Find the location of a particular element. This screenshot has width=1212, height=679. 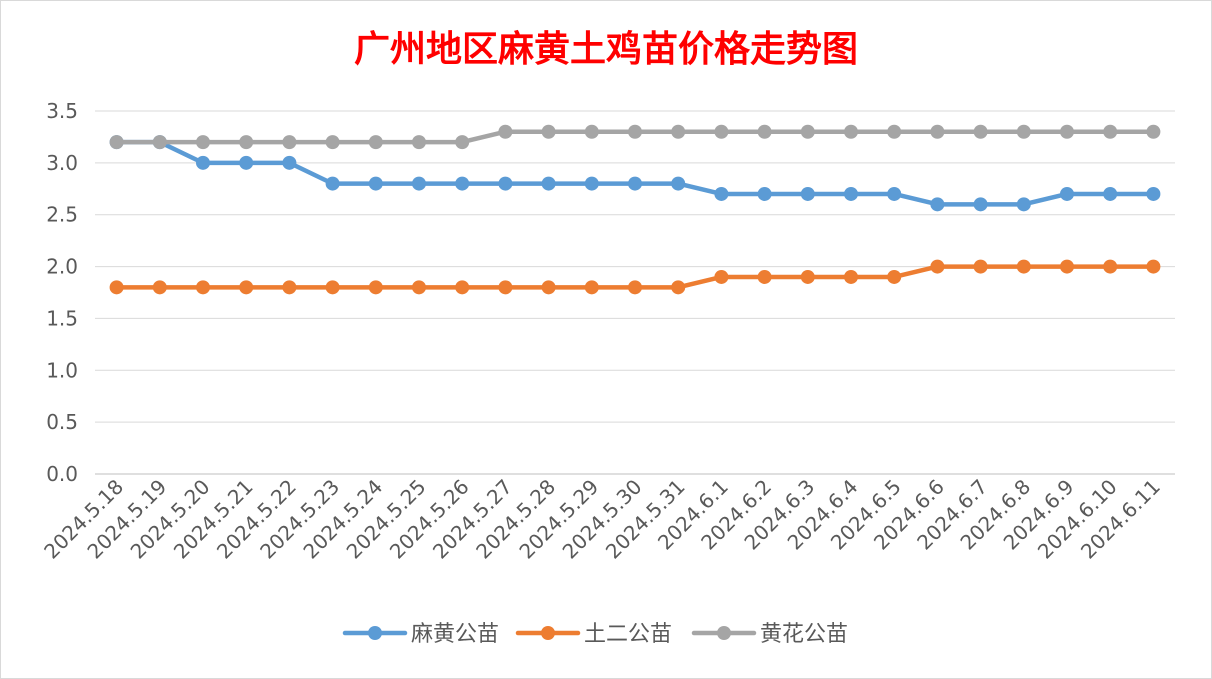

series-麻黄公苗 is located at coordinates (635, 173).